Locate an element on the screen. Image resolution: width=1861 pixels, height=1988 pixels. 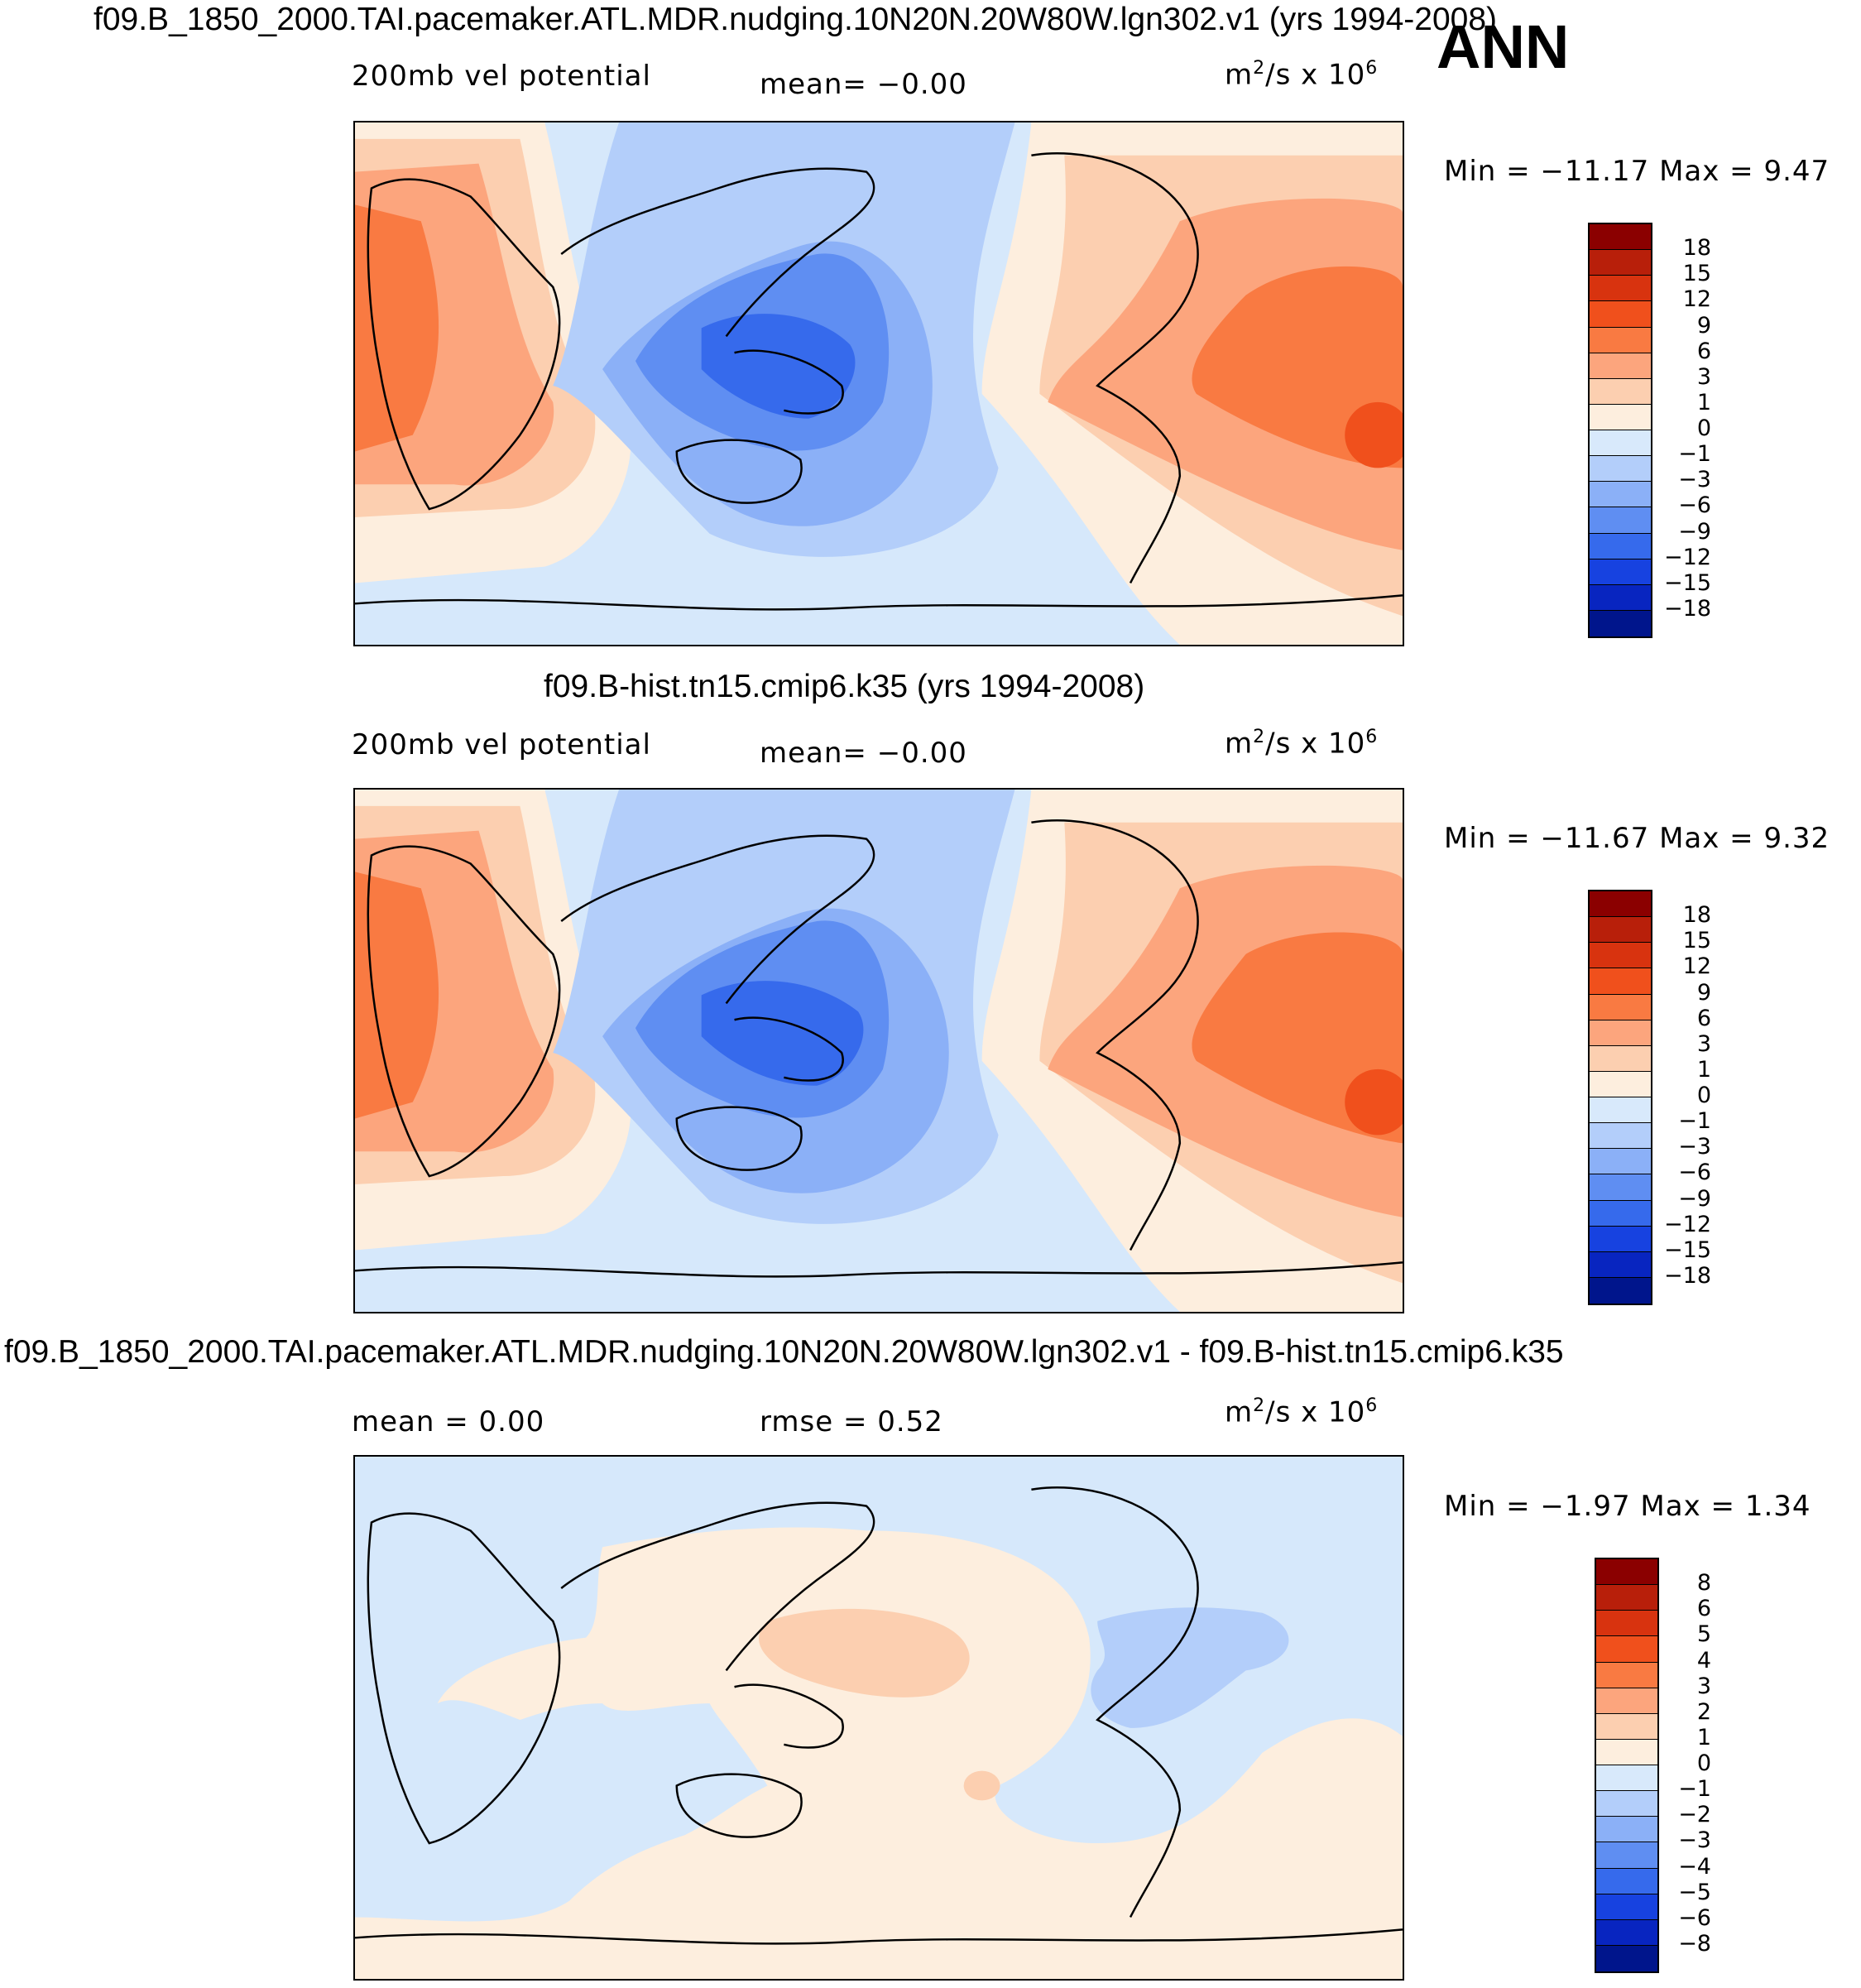
colorbar-label: 12 is located at coordinates (1697, 299).